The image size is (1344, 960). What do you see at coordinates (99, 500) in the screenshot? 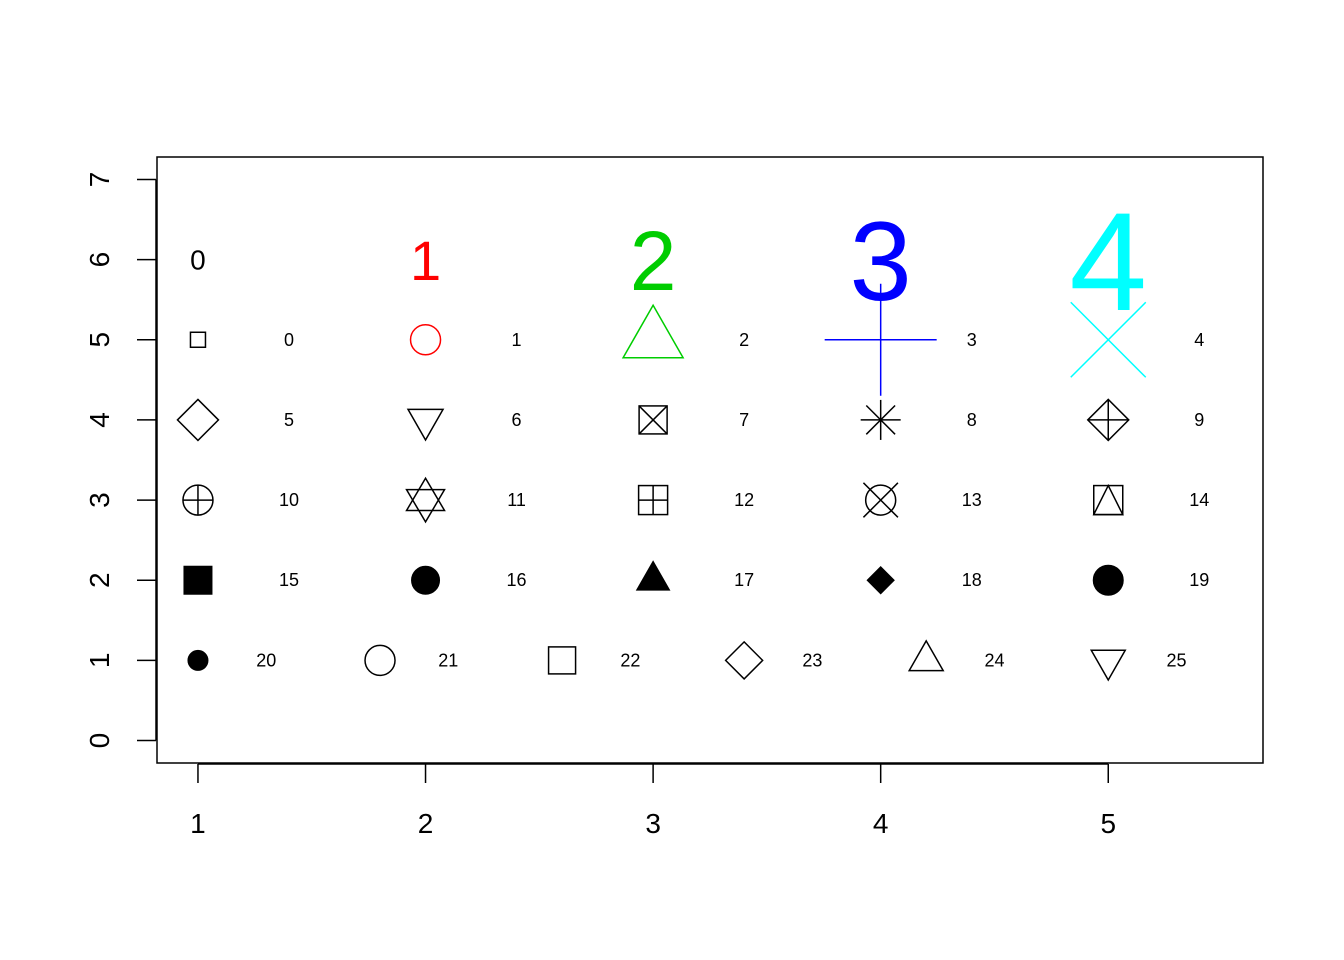
I see `y-tick-label-3: 3` at bounding box center [99, 500].